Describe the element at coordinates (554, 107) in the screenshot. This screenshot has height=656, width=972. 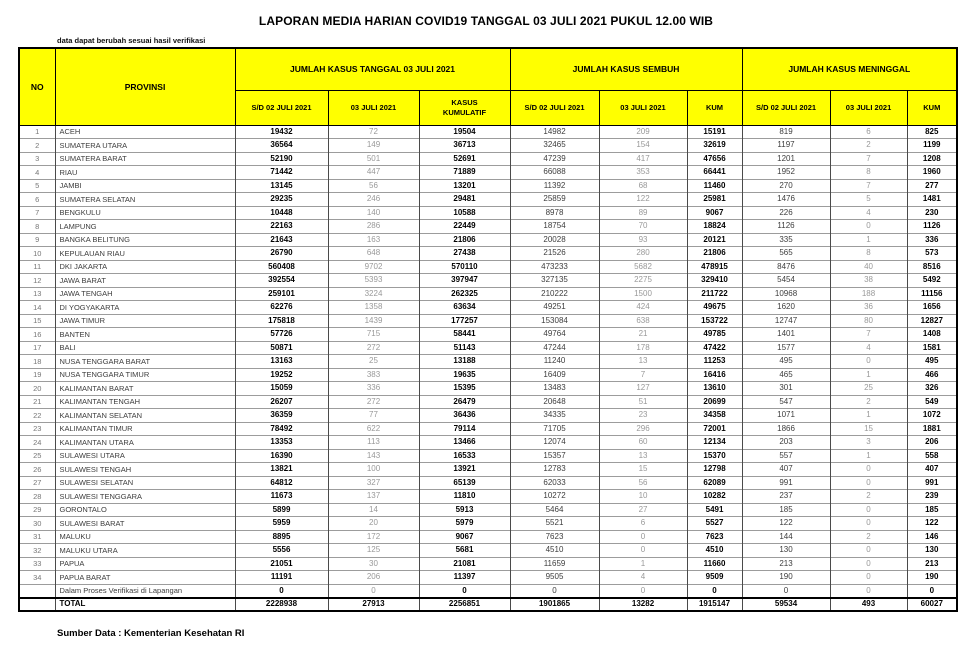
I see `header-sembuh-sd: S/D 02 JULI 2021` at that location.